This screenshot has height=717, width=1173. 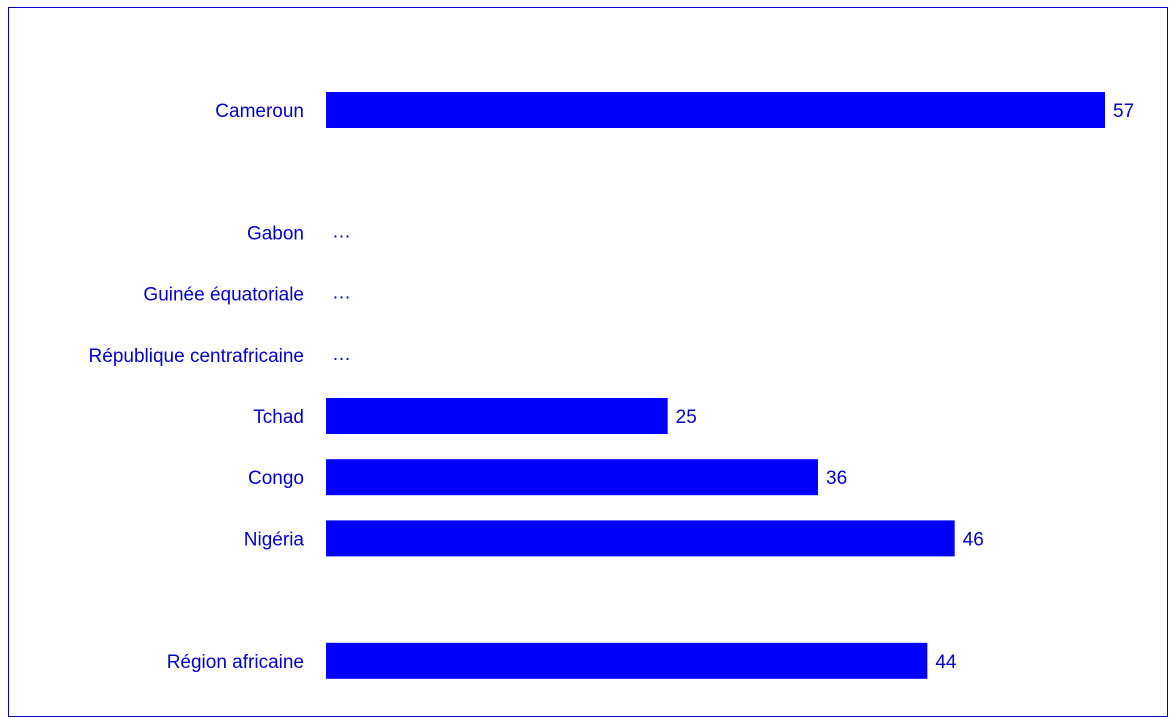 I want to click on category-label: Tchad, so click(x=278, y=417).